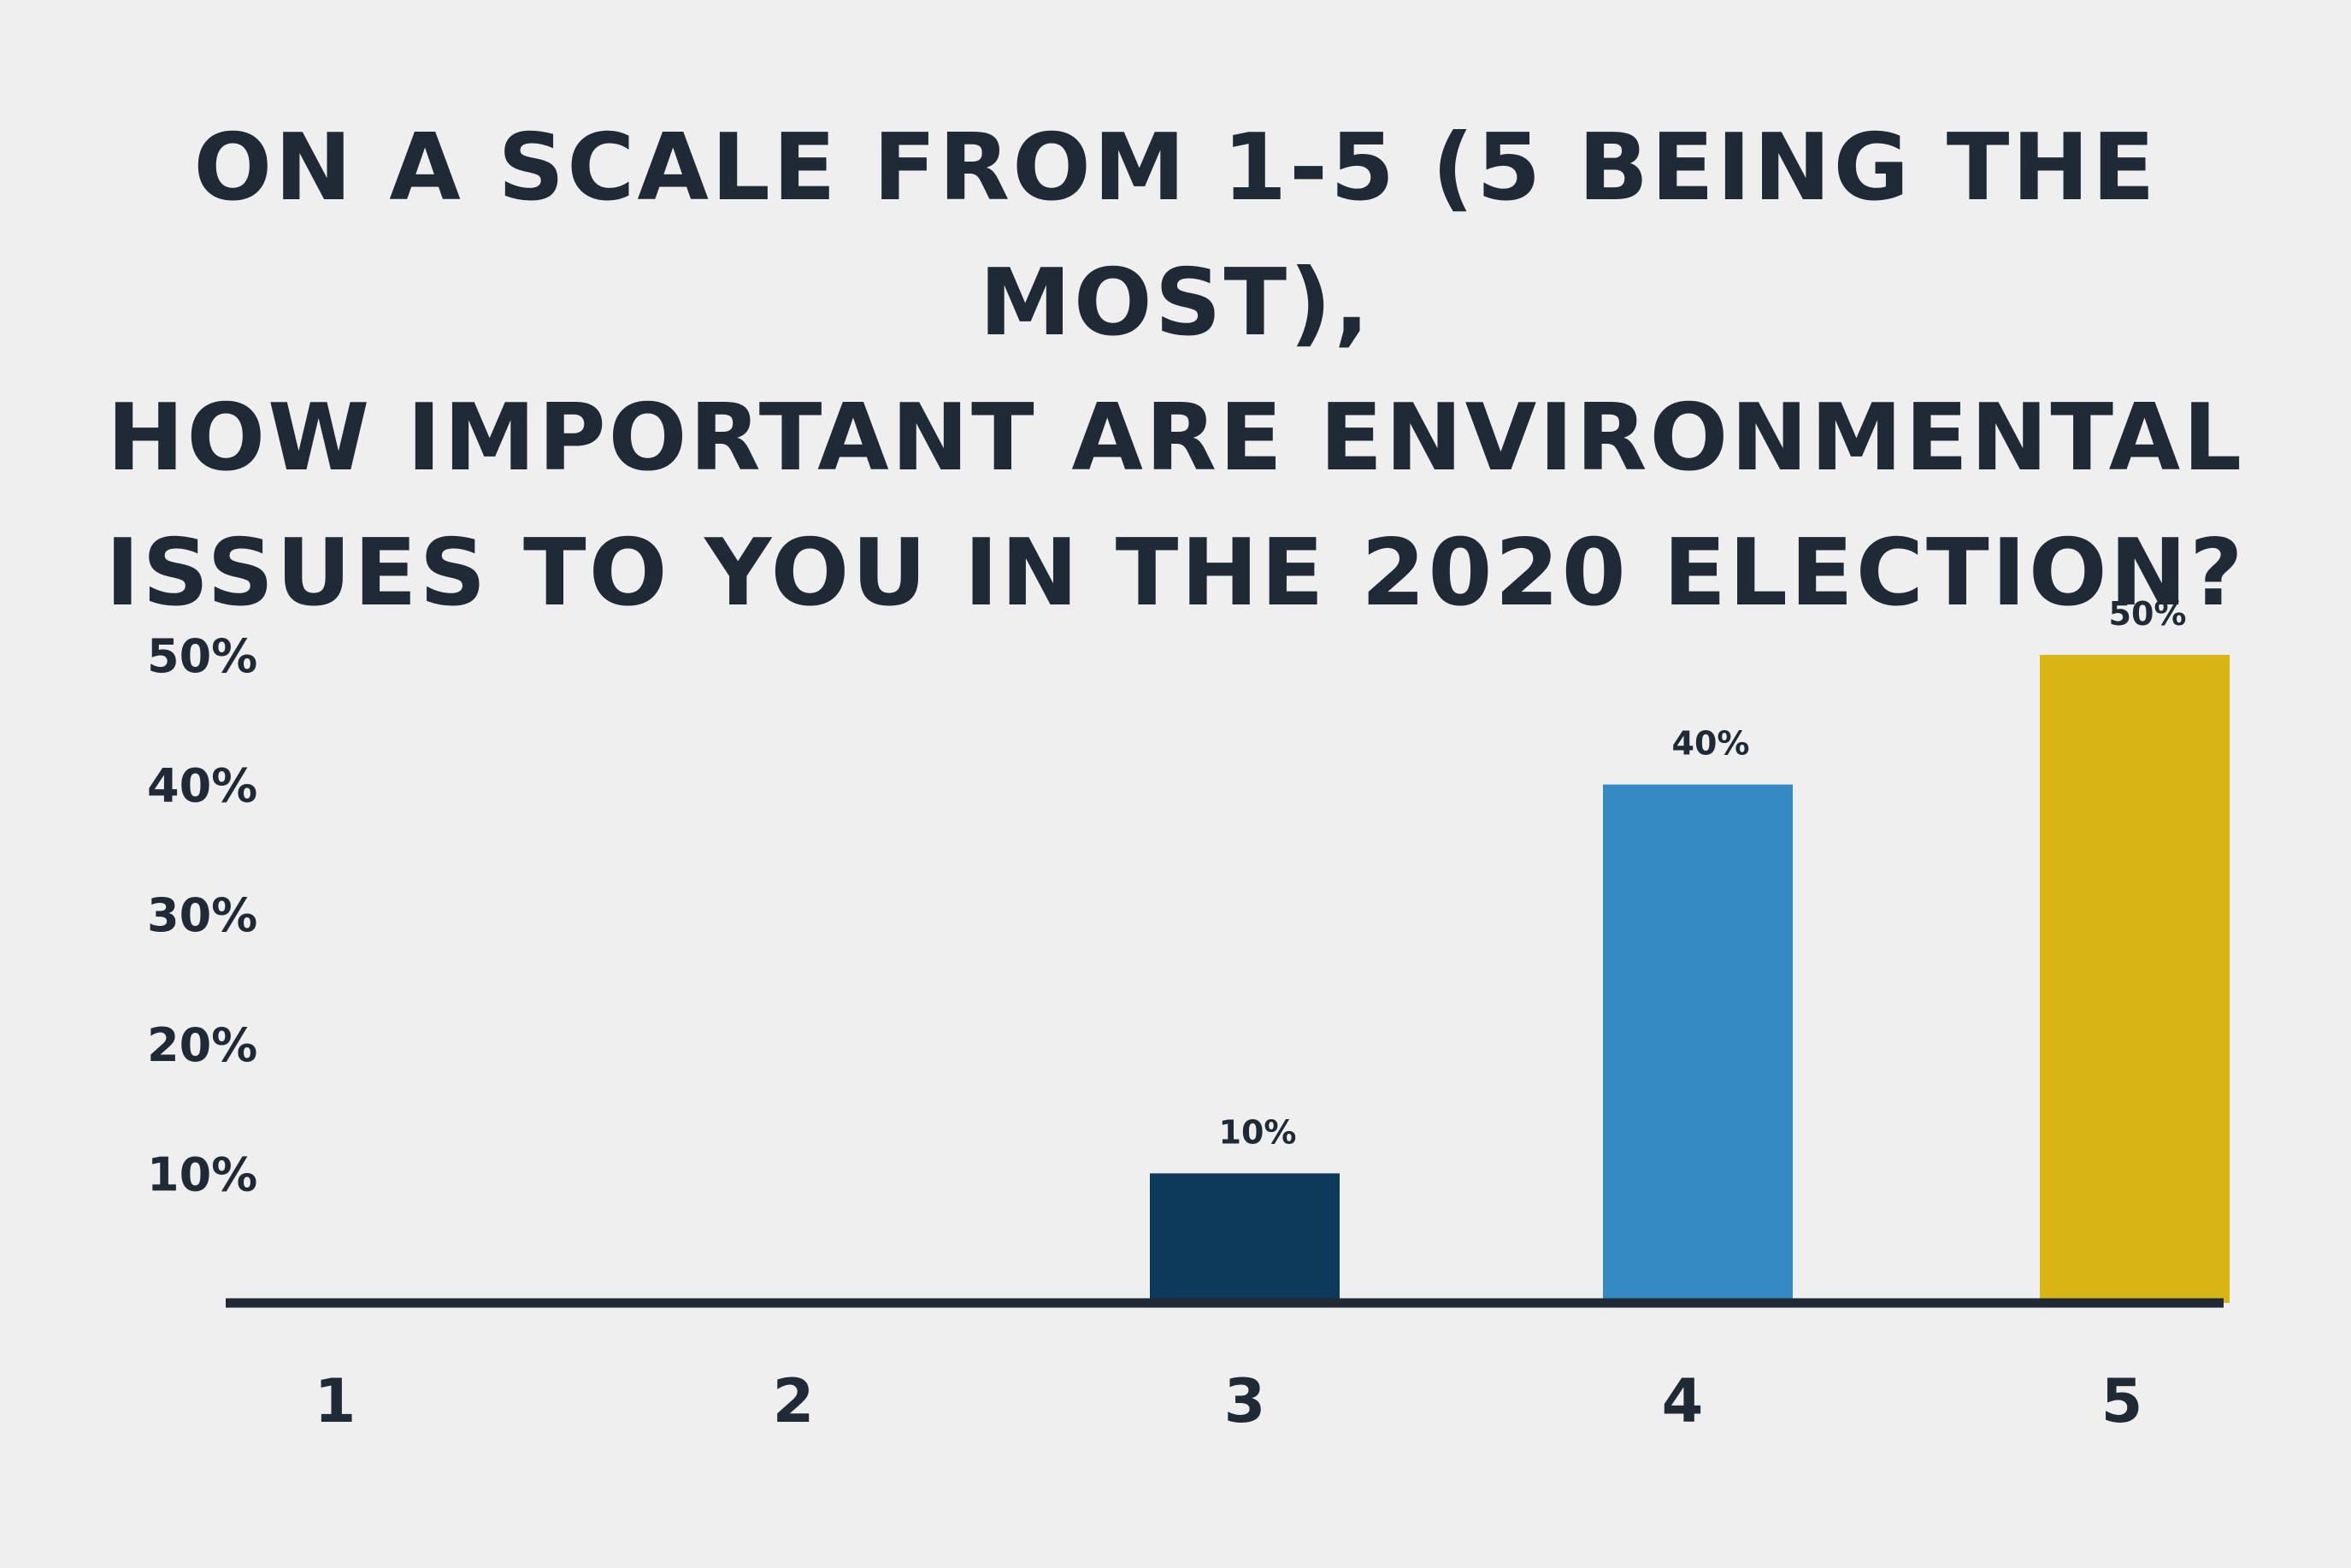  I want to click on data-label: 40%, so click(1711, 744).